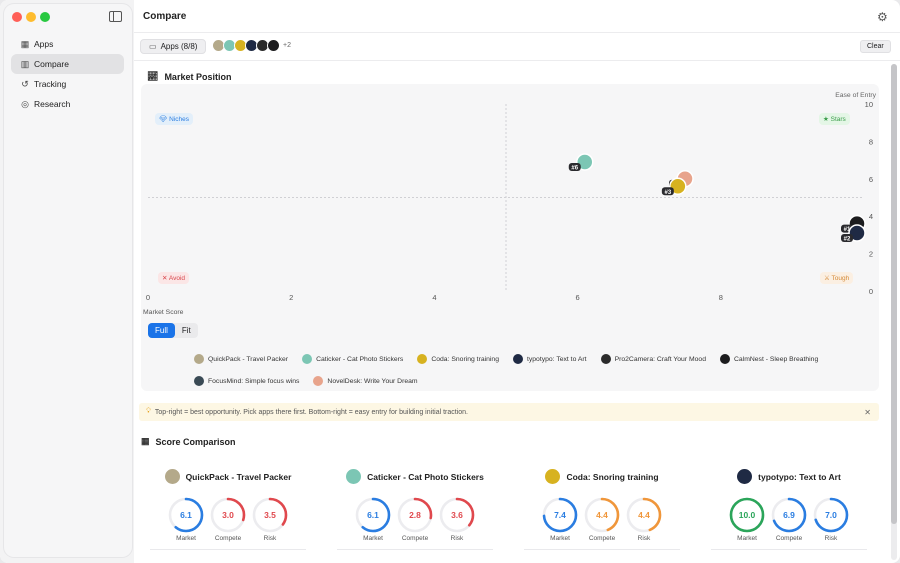 The height and width of the screenshot is (563, 900). What do you see at coordinates (161, 330) in the screenshot?
I see `view-full-button: Full` at bounding box center [161, 330].